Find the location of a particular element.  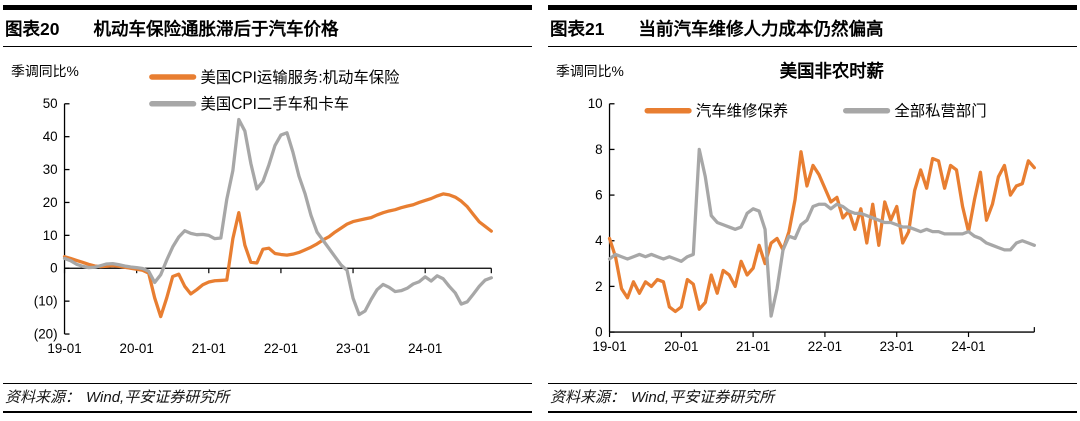

figure-header: 图表20 机动车保险通胀滞后于汽车价格 is located at coordinates (267, 28).